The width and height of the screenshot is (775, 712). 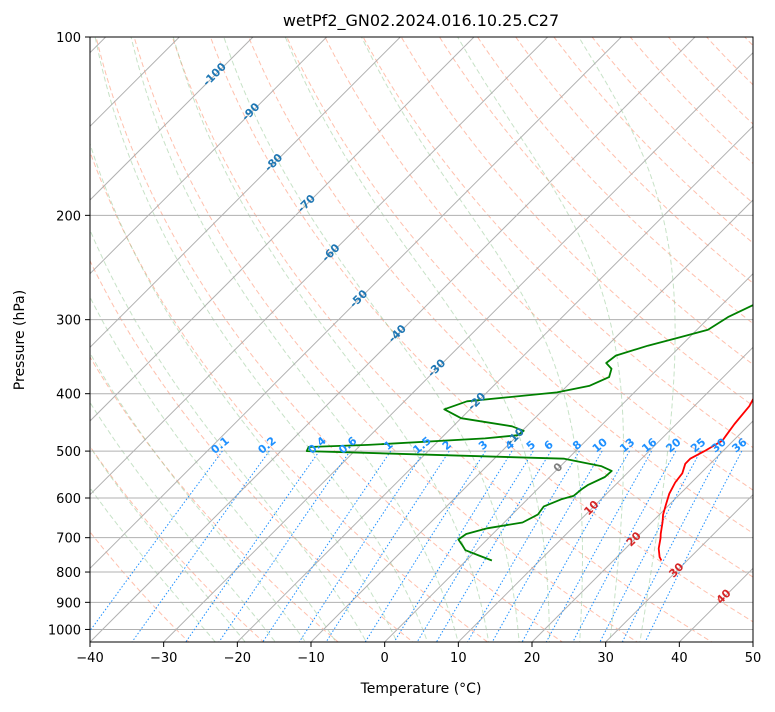 I want to click on x-tick-label: −10, so click(x=310, y=658).